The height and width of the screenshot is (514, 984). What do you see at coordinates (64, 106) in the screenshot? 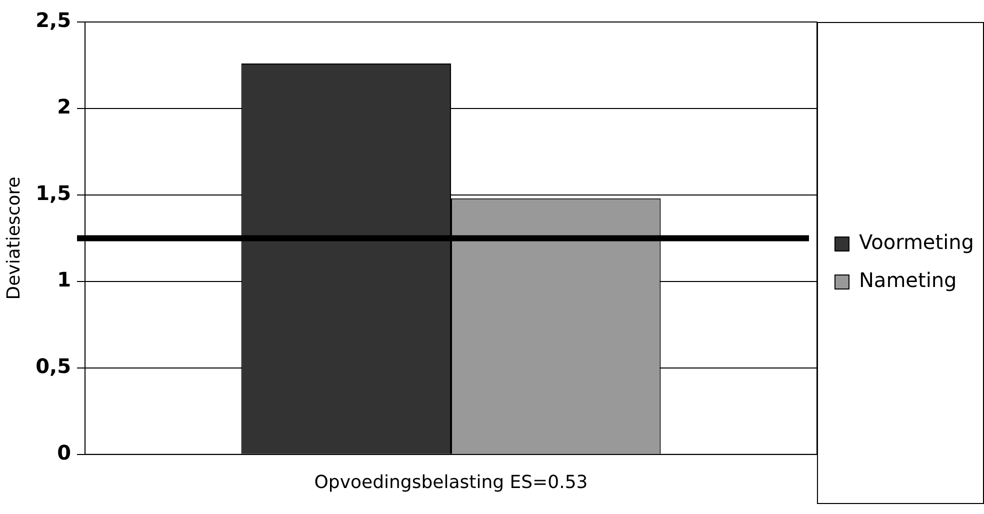
I see `y-tick-label: 2` at bounding box center [64, 106].